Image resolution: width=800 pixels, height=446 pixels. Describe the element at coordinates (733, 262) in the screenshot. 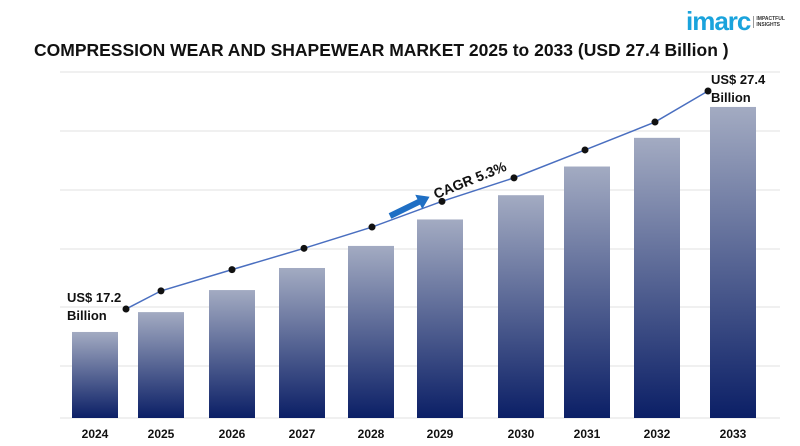

I see `bar-2033` at that location.